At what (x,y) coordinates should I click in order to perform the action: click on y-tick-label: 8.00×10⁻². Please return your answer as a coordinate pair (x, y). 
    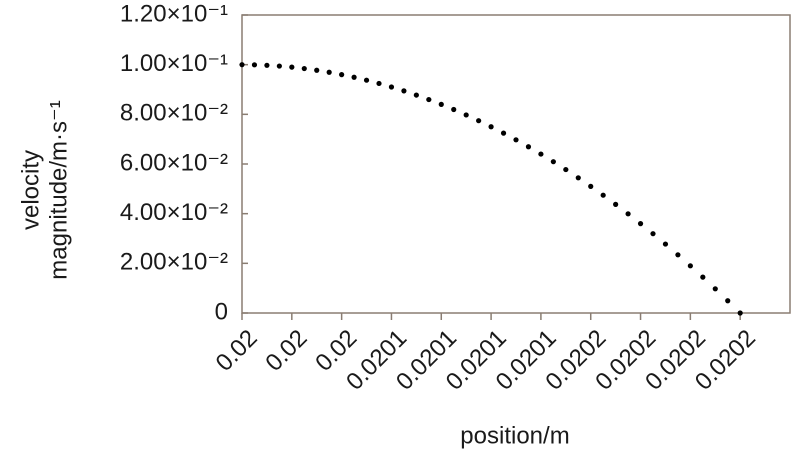
    Looking at the image, I should click on (174, 113).